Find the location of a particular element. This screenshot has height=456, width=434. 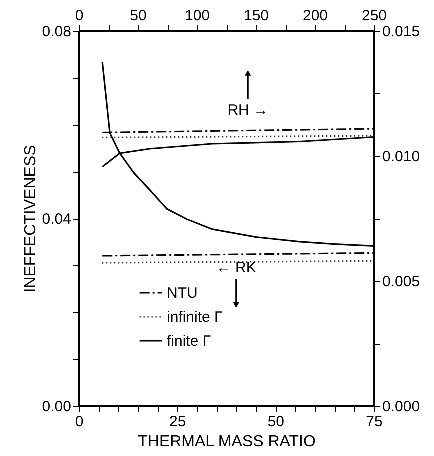

y-tick-label: 0.08 is located at coordinates (57, 32).